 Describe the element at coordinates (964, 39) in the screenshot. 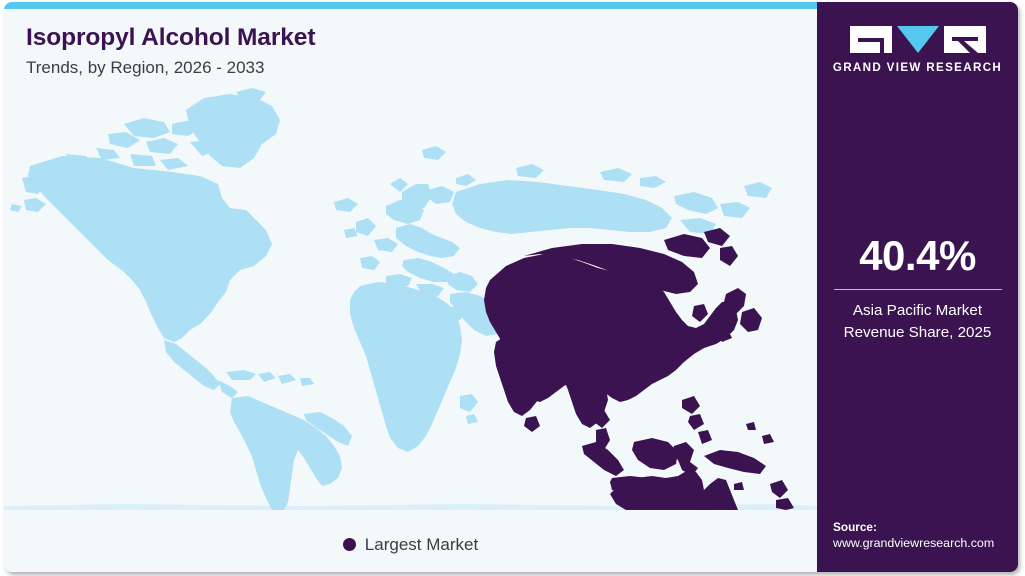

I see `logo-letter-r-icon` at that location.